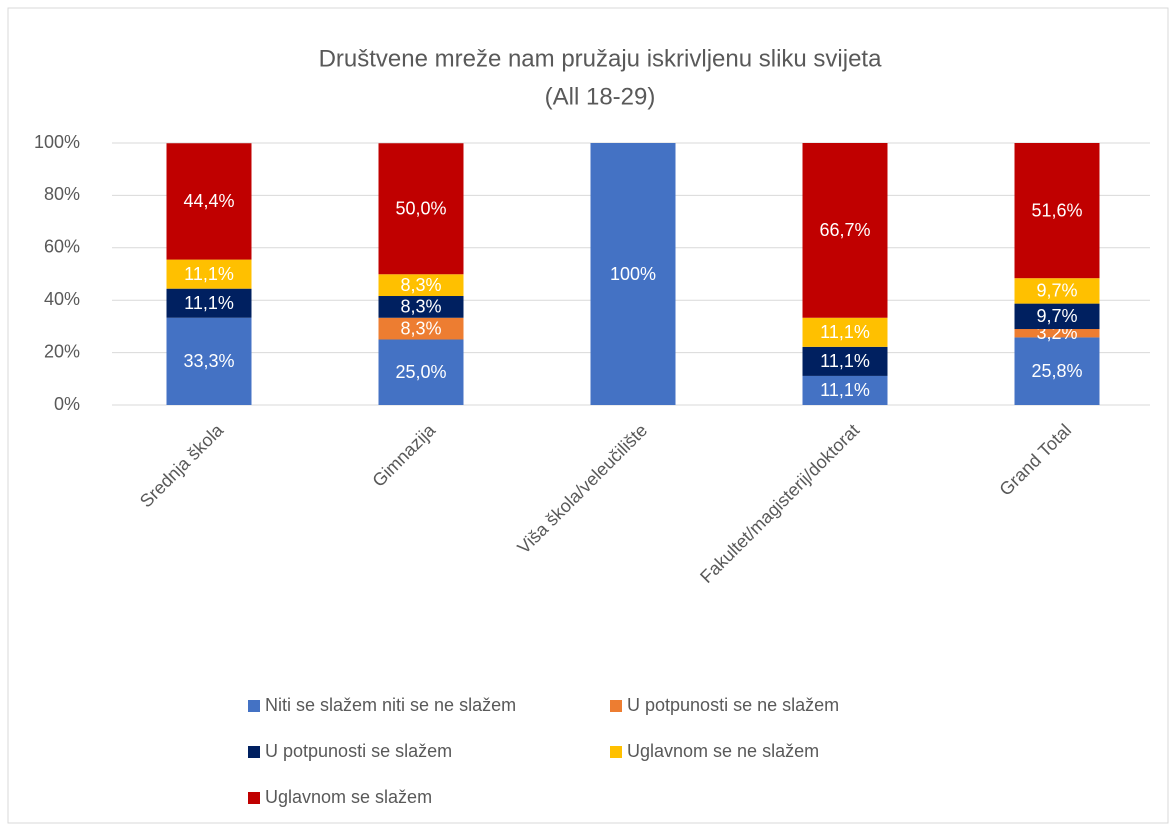  I want to click on data-label: 66,7%, so click(844, 230).